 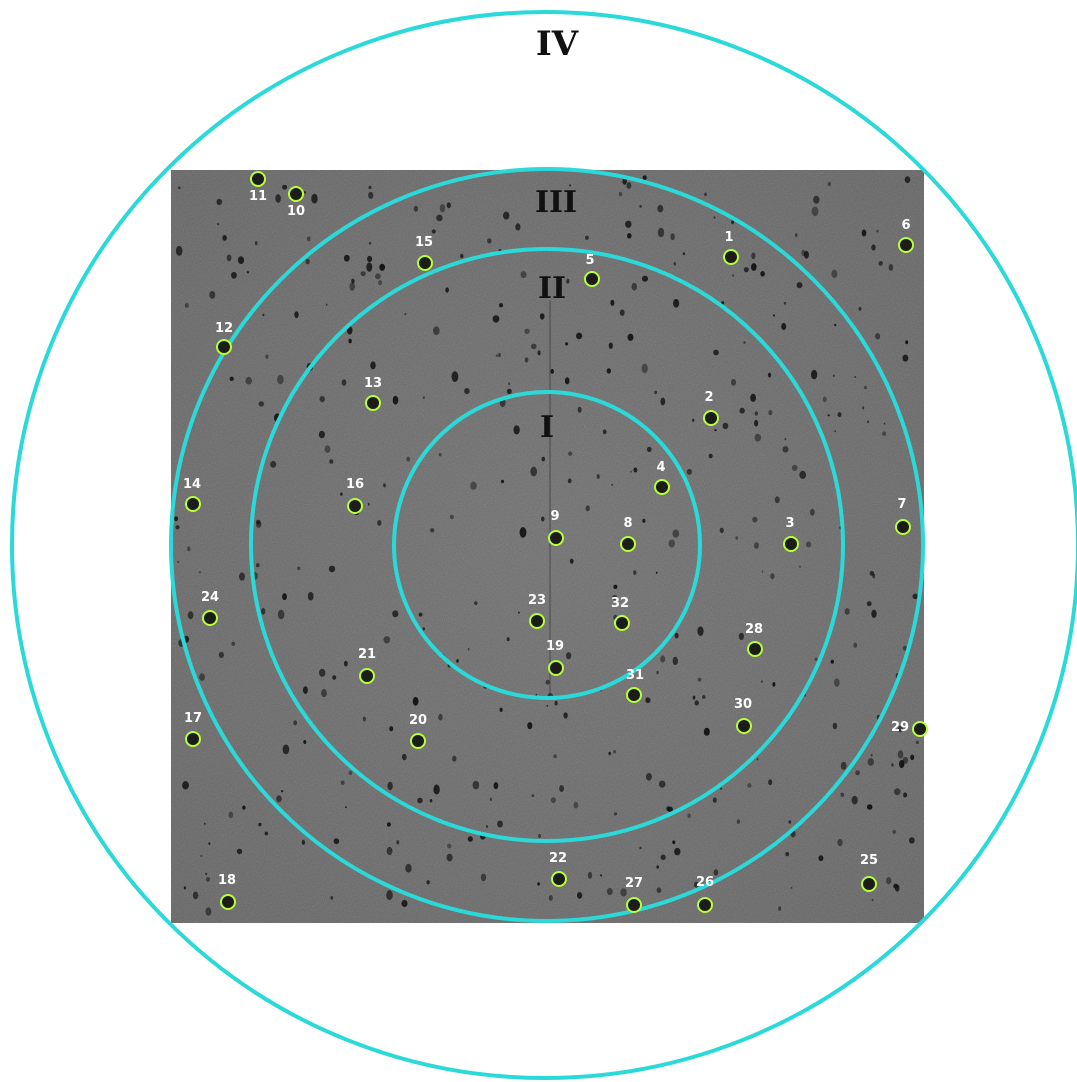 I want to click on spot-label-27: 27, so click(x=634, y=883).